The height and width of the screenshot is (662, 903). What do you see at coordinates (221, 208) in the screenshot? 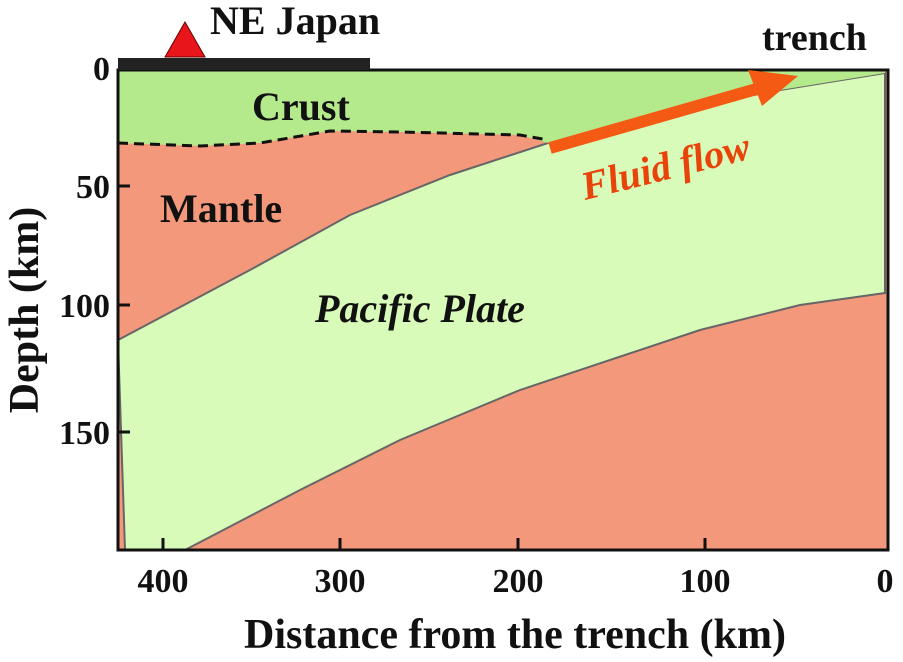
I see `label: Mantle` at bounding box center [221, 208].